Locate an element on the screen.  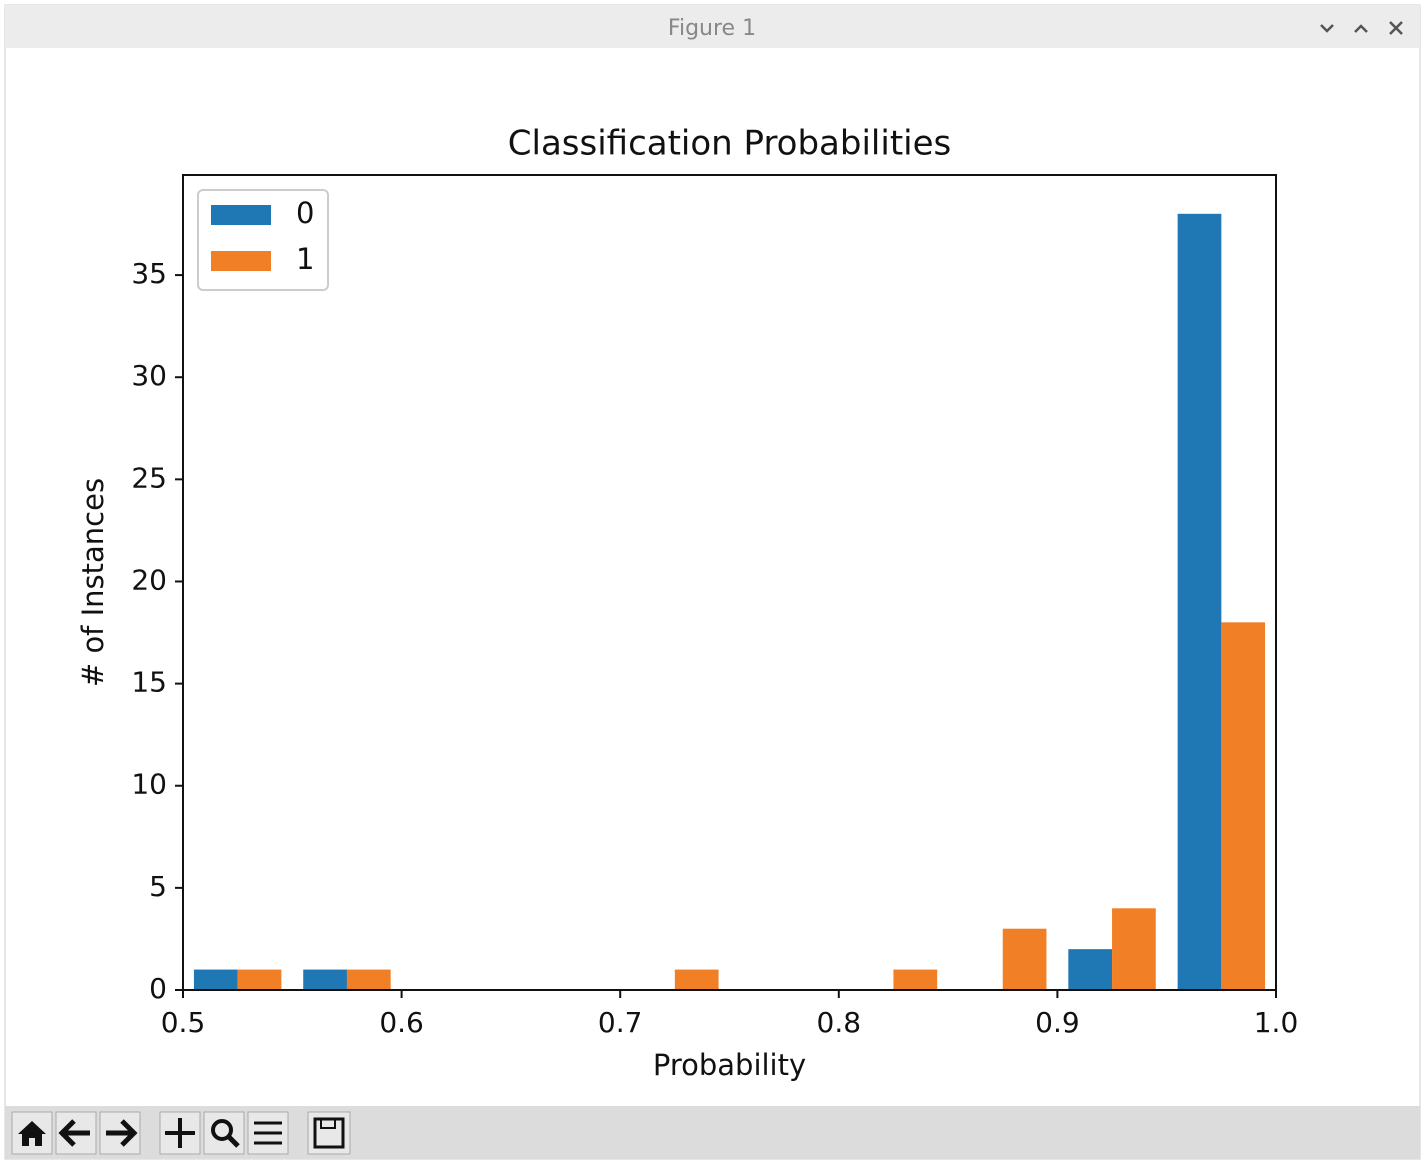
chart-title: Classification Probabilities is located at coordinates (729, 144).